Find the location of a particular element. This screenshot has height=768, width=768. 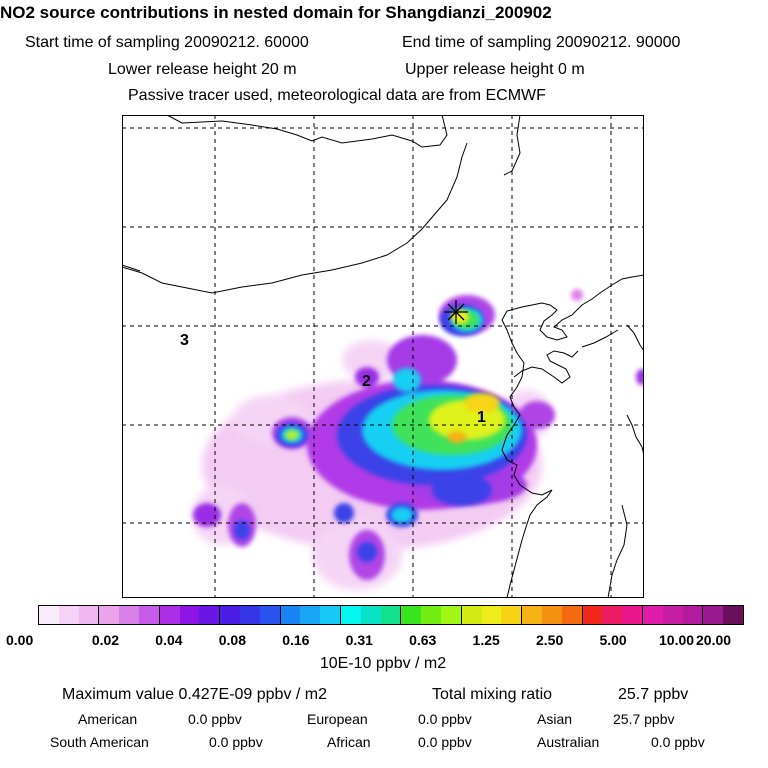

american-label: American is located at coordinates (108, 719).